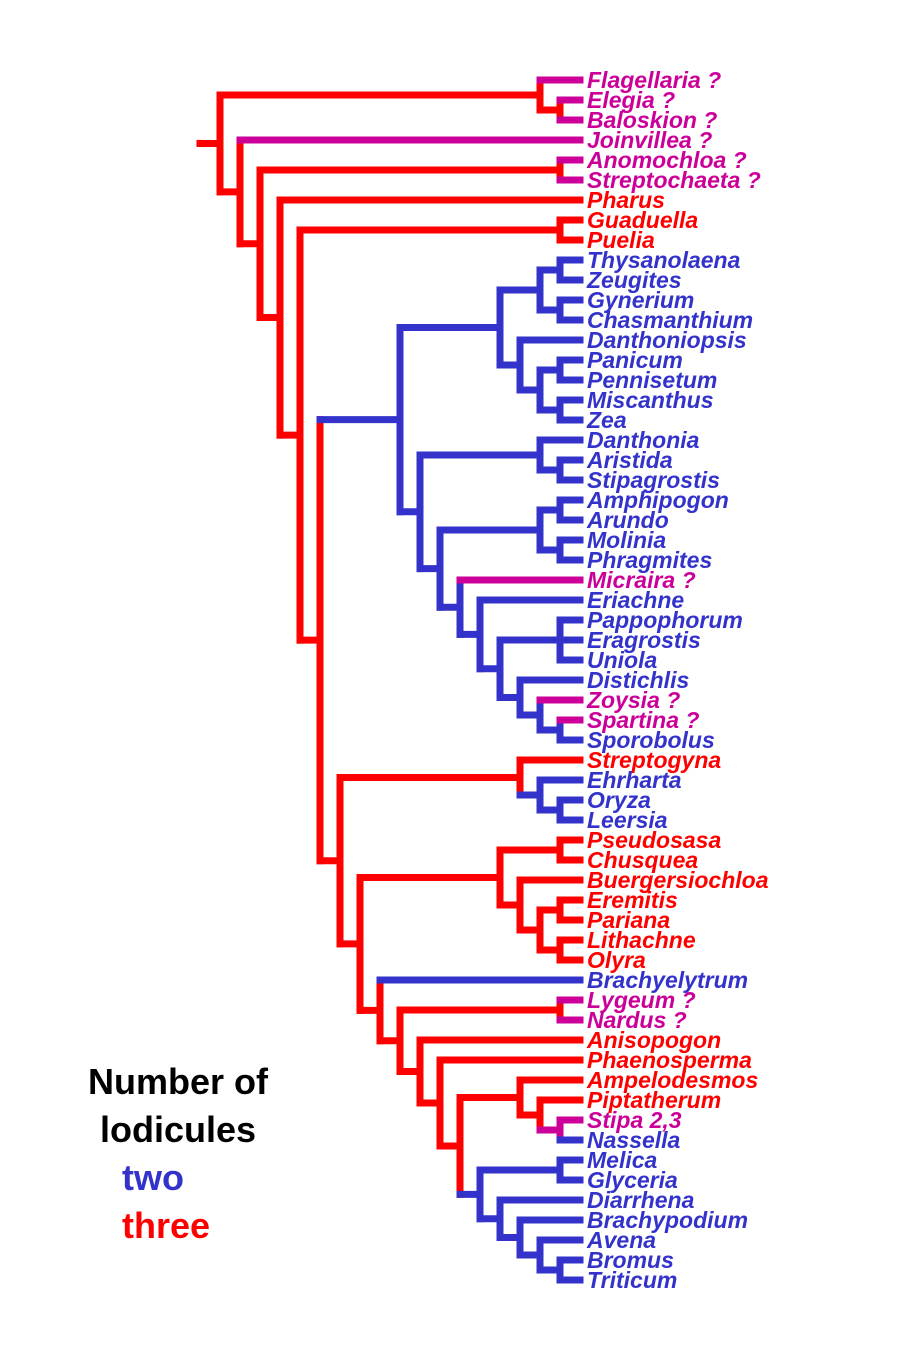  What do you see at coordinates (627, 820) in the screenshot?
I see `taxon-label: Leersia` at bounding box center [627, 820].